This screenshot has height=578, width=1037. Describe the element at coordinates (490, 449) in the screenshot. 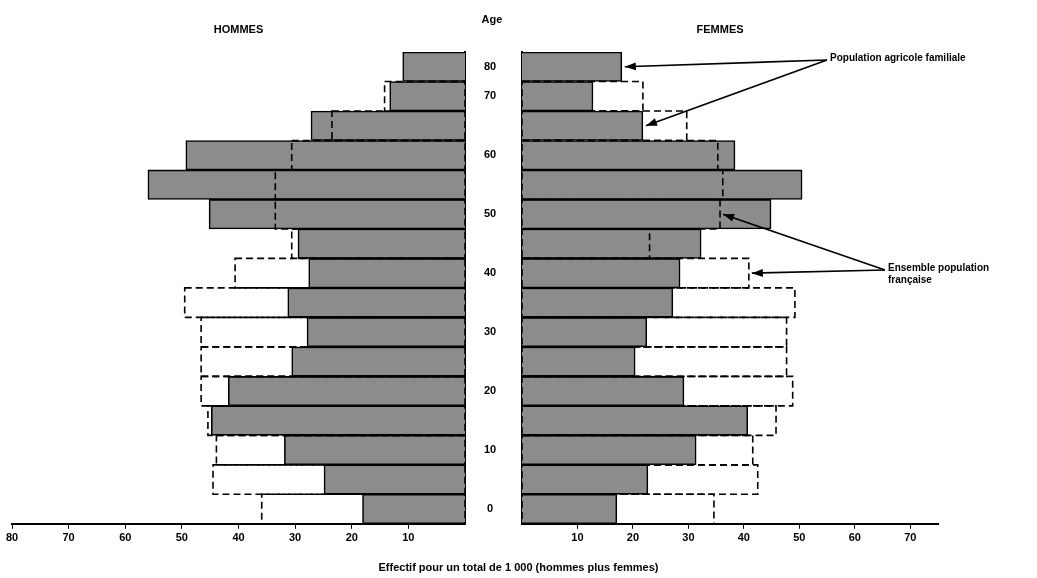

I see `y-tick-label: 10` at that location.